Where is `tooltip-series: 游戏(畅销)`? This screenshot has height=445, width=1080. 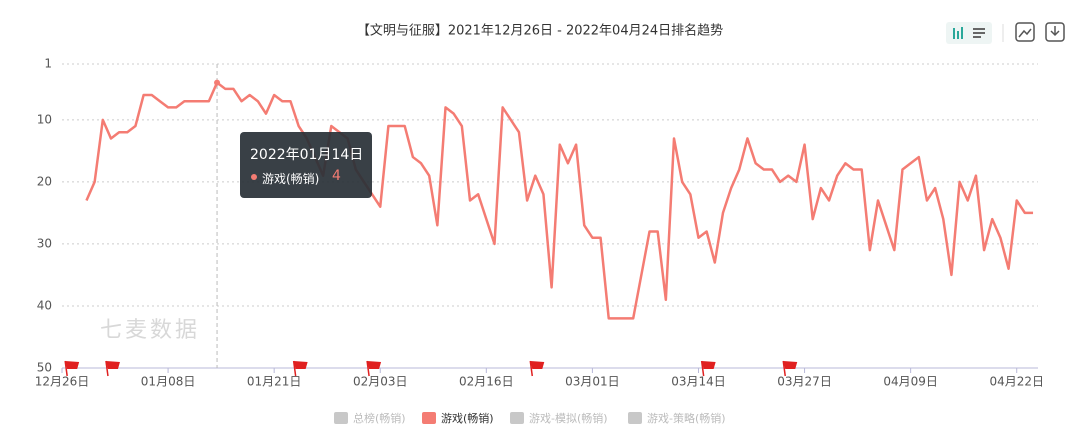
tooltip-series: 游戏(畅销) is located at coordinates (291, 179).